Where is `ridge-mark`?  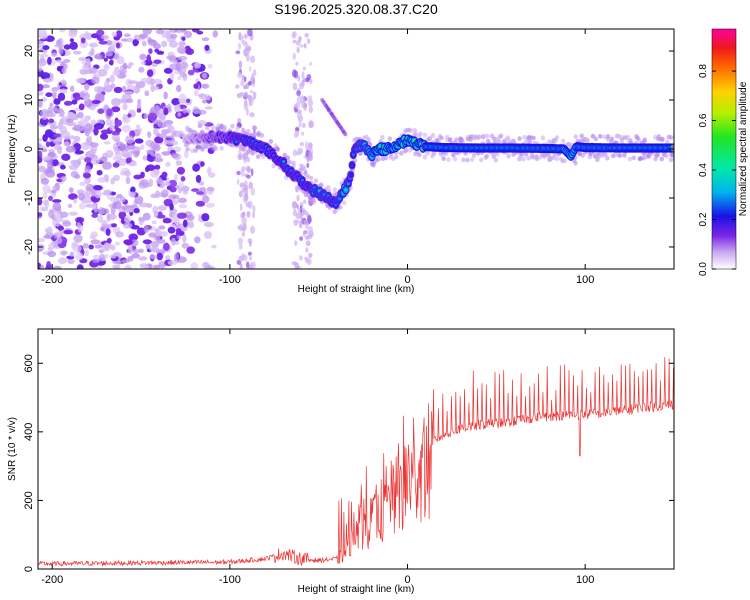 ridge-mark is located at coordinates (283, 161).